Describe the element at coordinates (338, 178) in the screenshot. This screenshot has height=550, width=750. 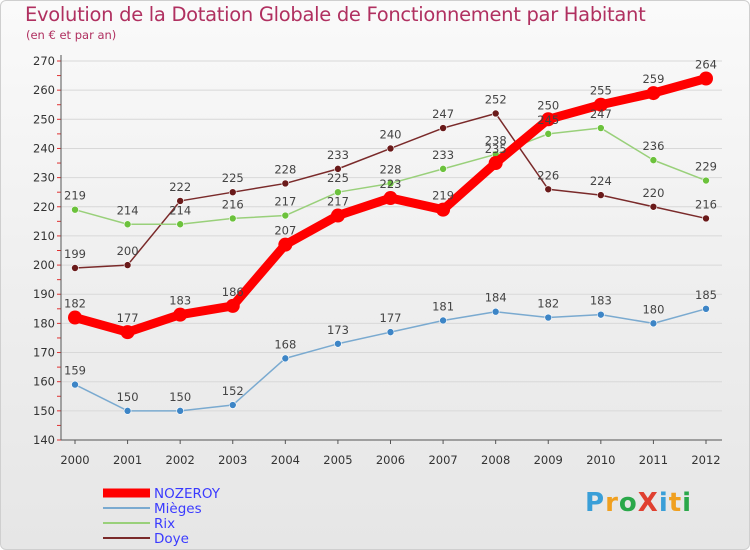
I see `data-label: 225` at that location.